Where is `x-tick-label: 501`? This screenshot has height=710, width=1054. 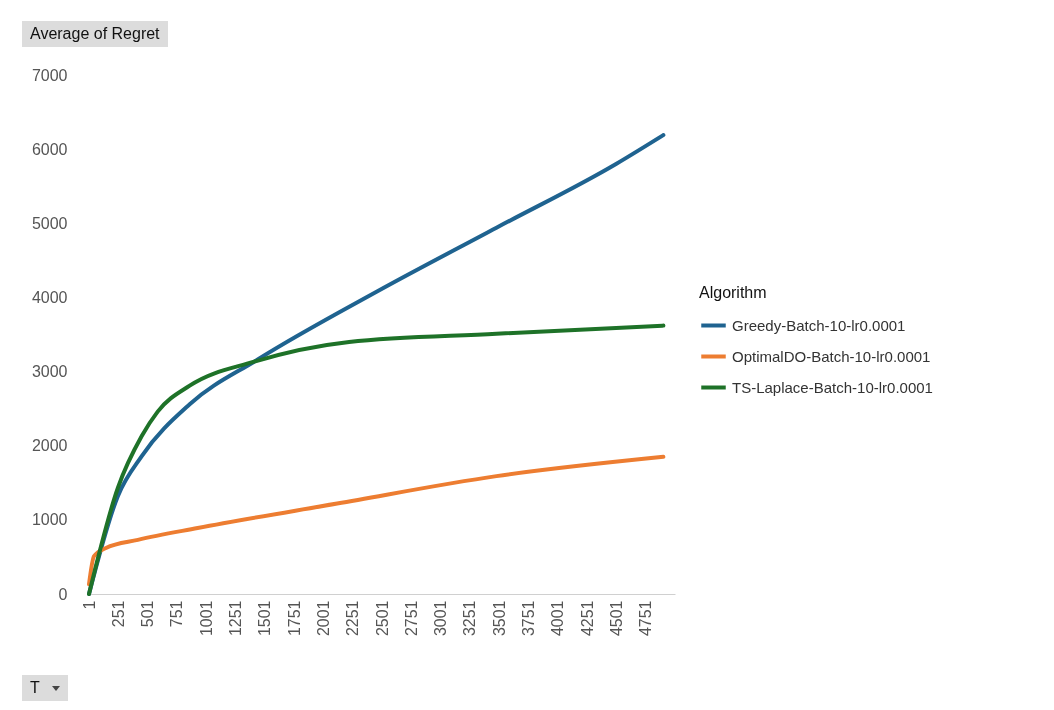 x-tick-label: 501 is located at coordinates (148, 614).